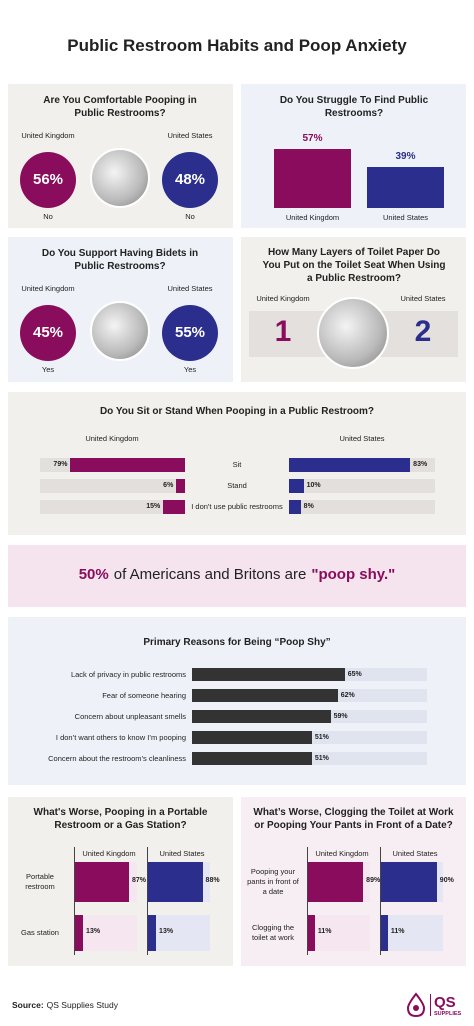  What do you see at coordinates (120, 737) in the screenshot?
I see `category-label: I don’t want others to know I’m pooping` at bounding box center [120, 737].